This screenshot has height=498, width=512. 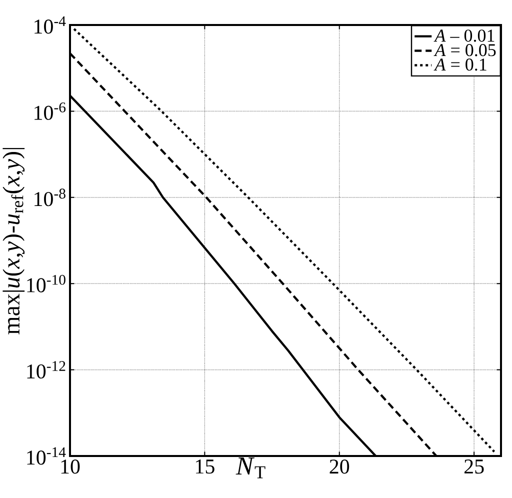 What do you see at coordinates (465, 50) in the screenshot?
I see `legend-label: A = 0.05` at bounding box center [465, 50].